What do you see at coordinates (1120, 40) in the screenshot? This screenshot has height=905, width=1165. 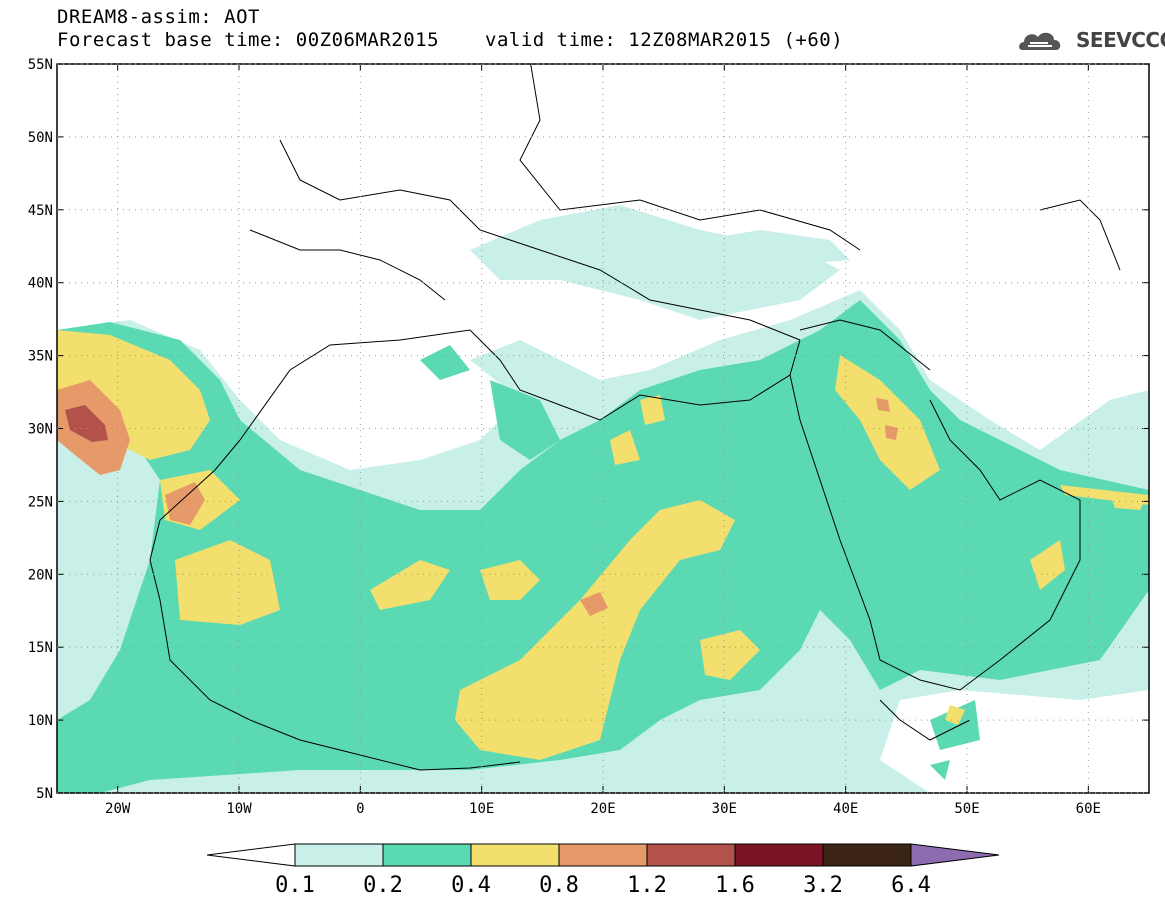 I see `logo-text: SEEVCCC` at bounding box center [1120, 40].